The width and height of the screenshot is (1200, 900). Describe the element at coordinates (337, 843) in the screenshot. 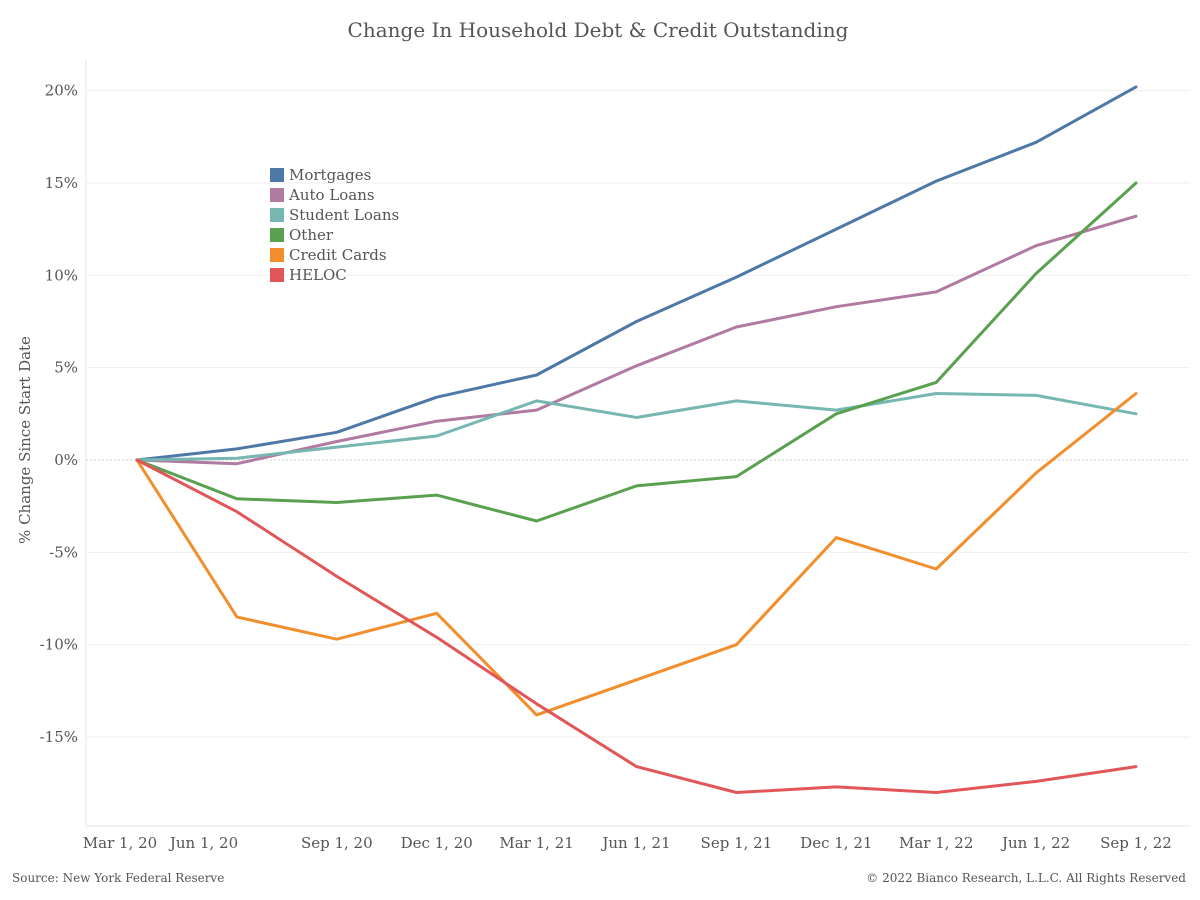

I see `x-tick-label: Sep 1, 20` at that location.